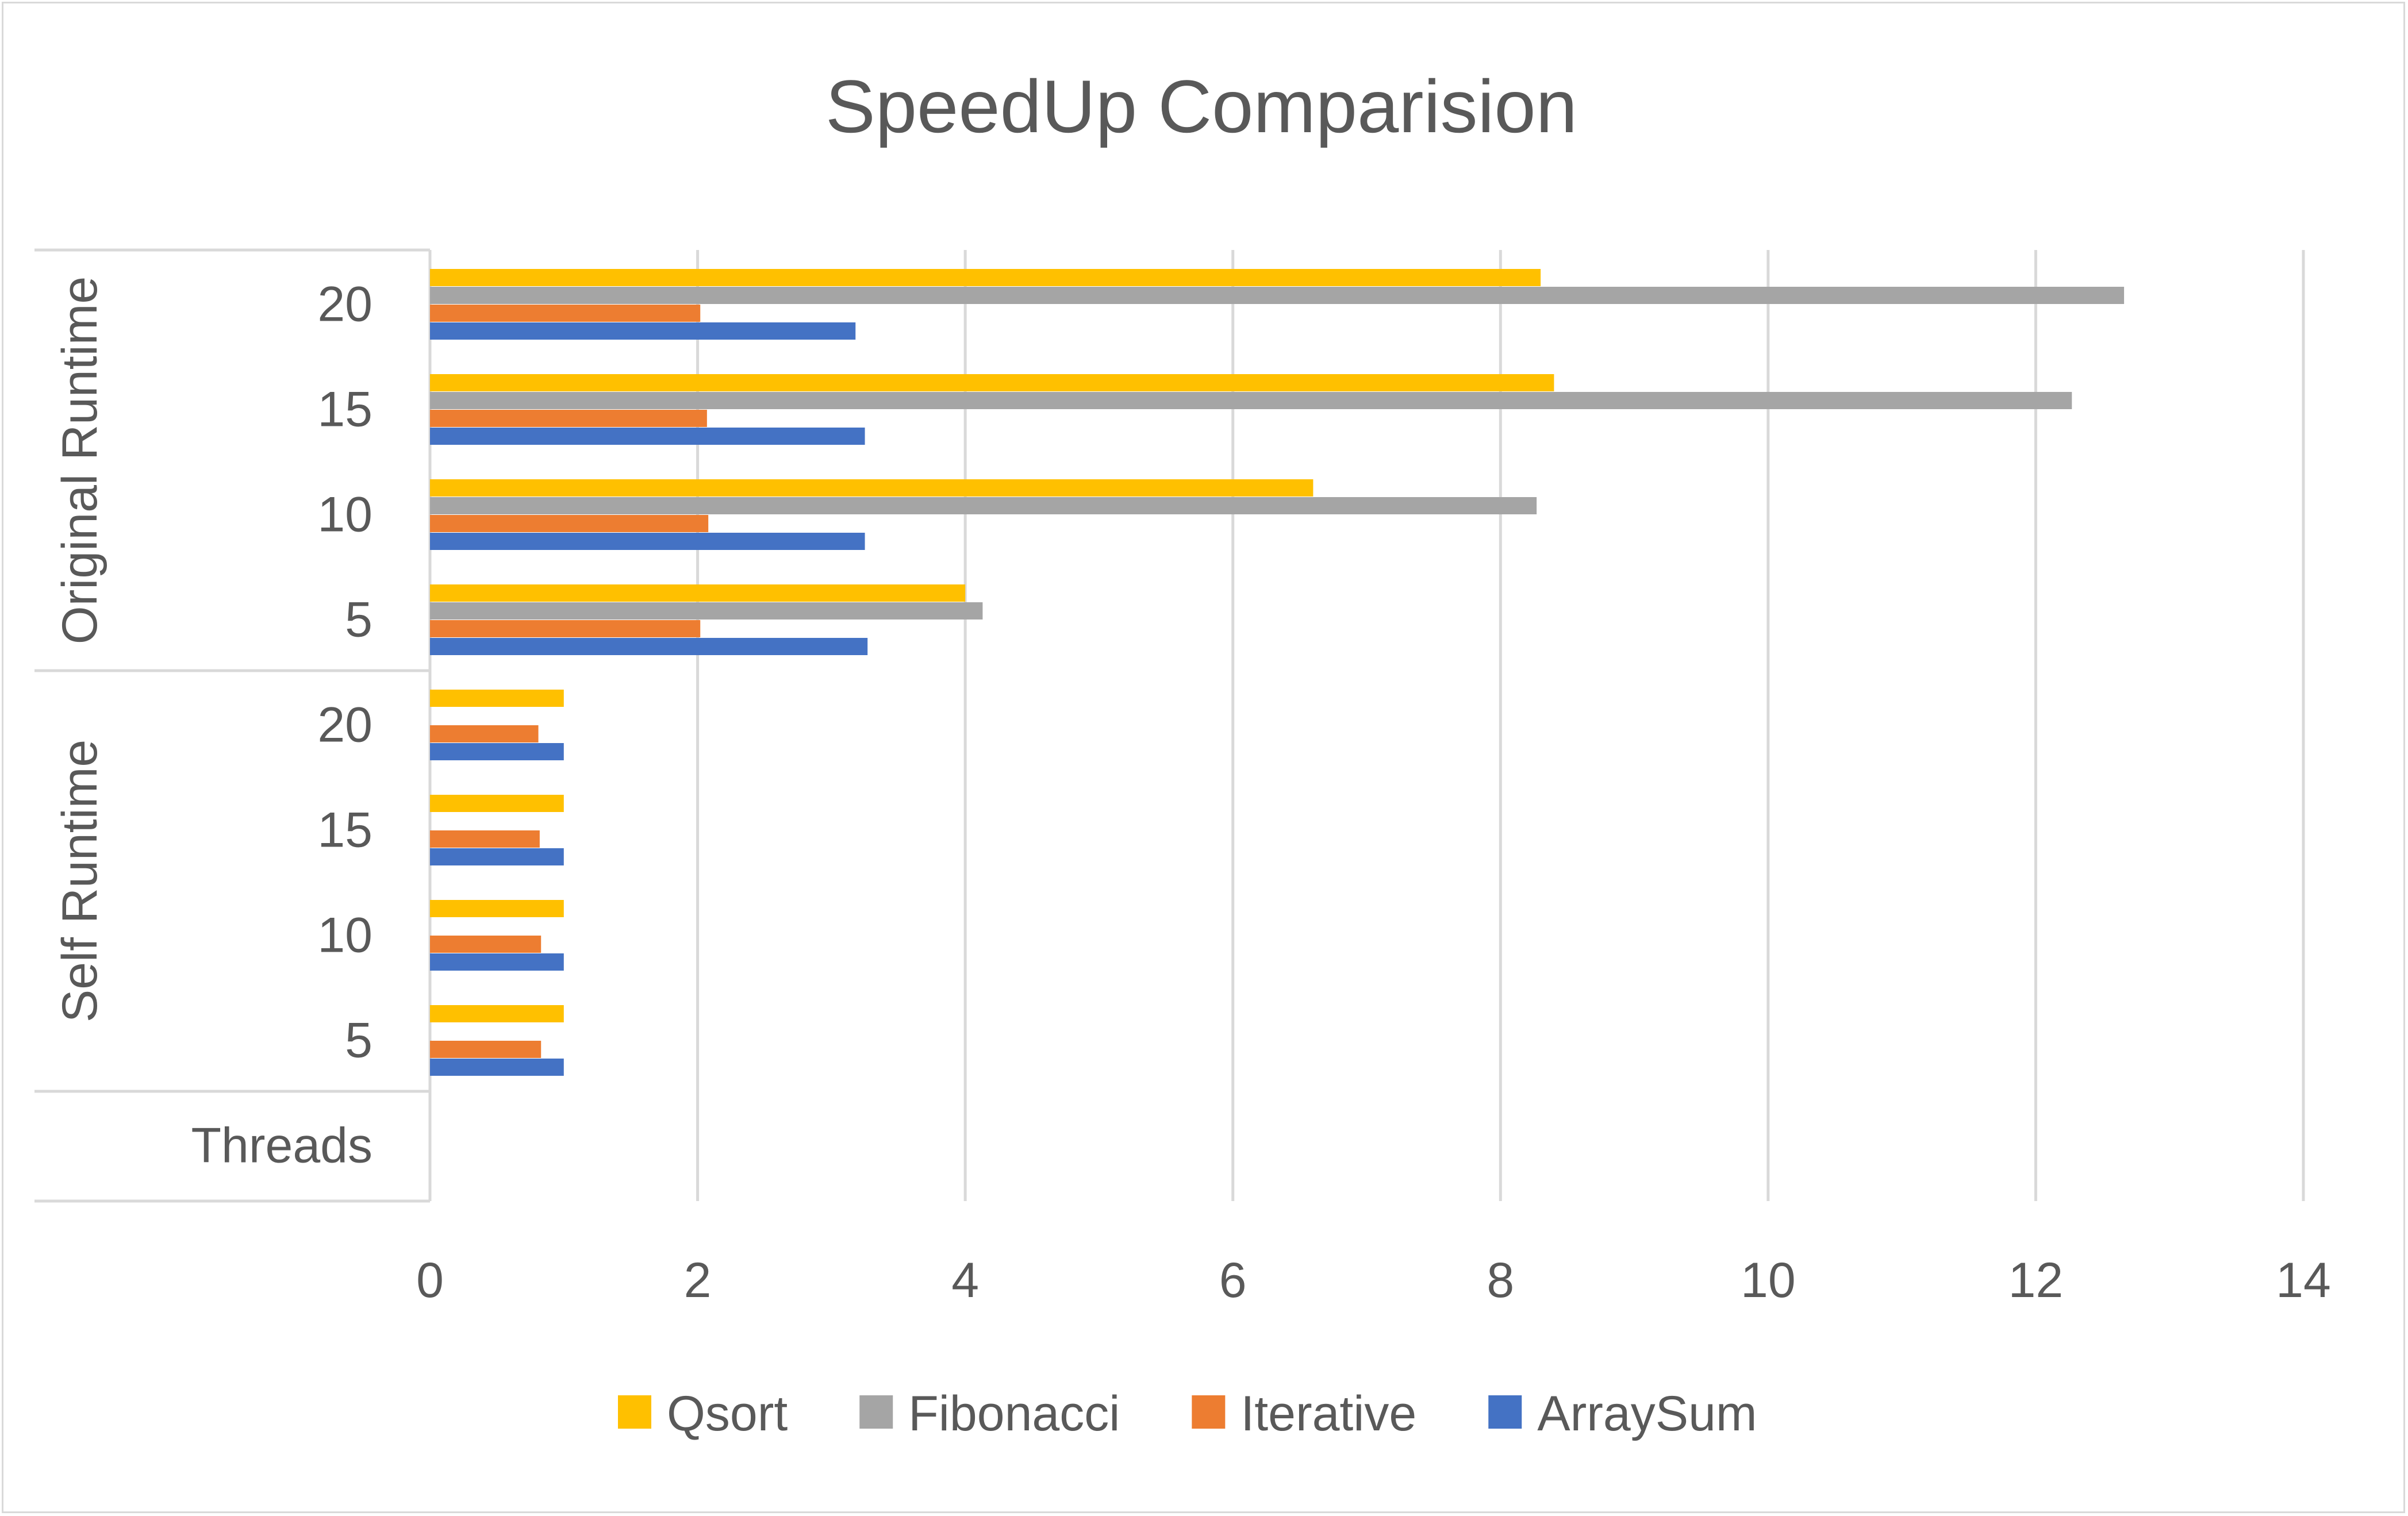  What do you see at coordinates (358, 1040) in the screenshot?
I see `category-label-self-runtime-5: 5` at bounding box center [358, 1040].